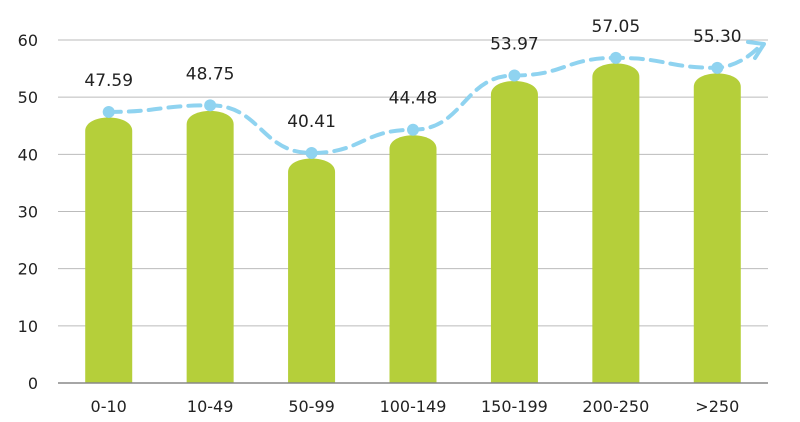 The width and height of the screenshot is (800, 422). What do you see at coordinates (28, 154) in the screenshot?
I see `y-tick-label: 40` at bounding box center [28, 154].